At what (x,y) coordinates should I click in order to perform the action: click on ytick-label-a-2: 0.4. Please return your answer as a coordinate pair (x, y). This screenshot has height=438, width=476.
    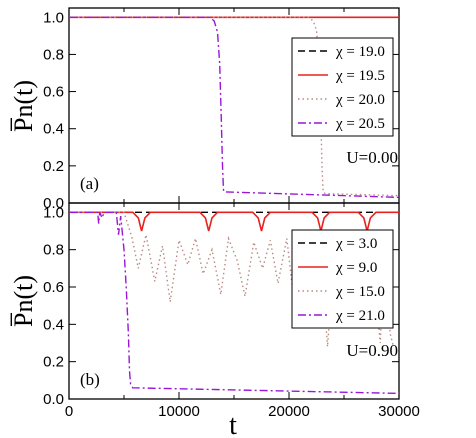
    Looking at the image, I should click on (53, 129).